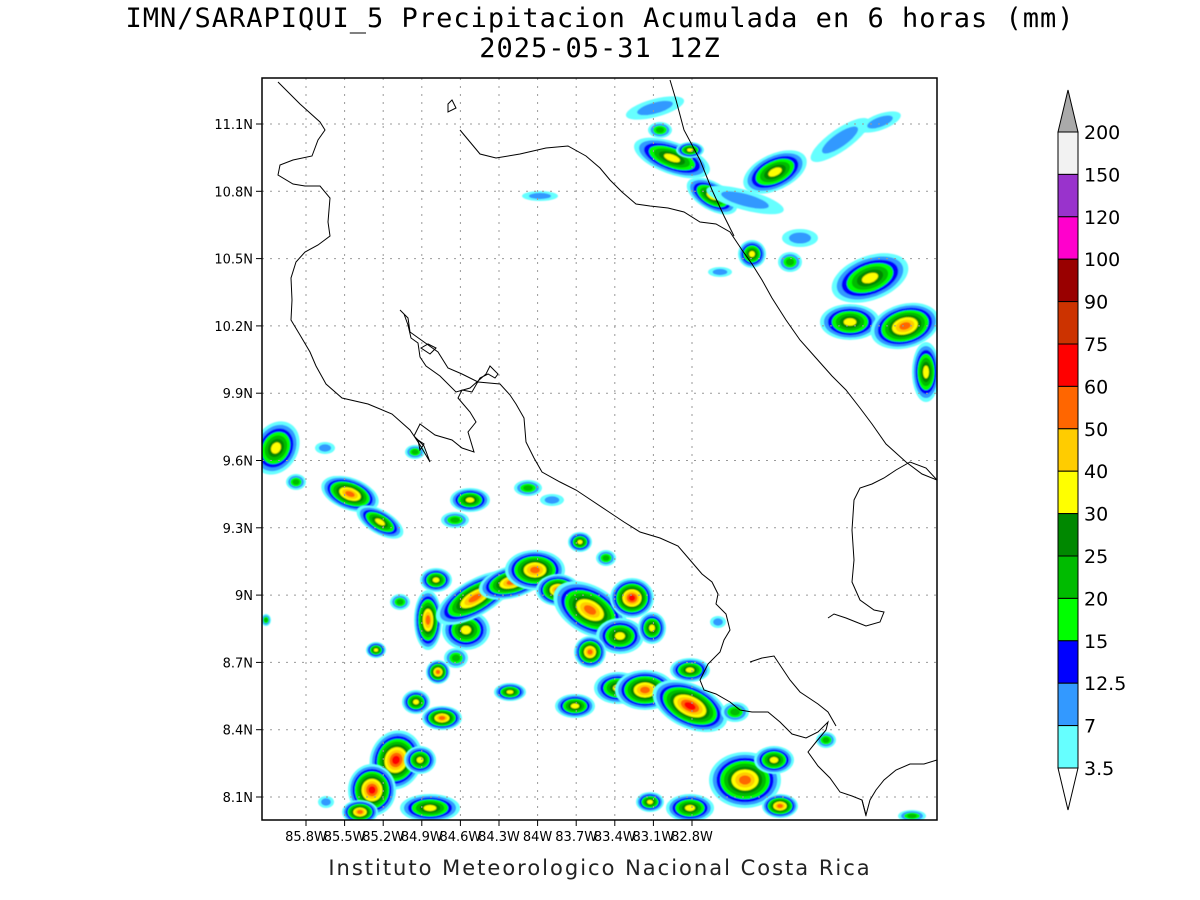  I want to click on lat-tick-label: 10.2N, so click(233, 327).